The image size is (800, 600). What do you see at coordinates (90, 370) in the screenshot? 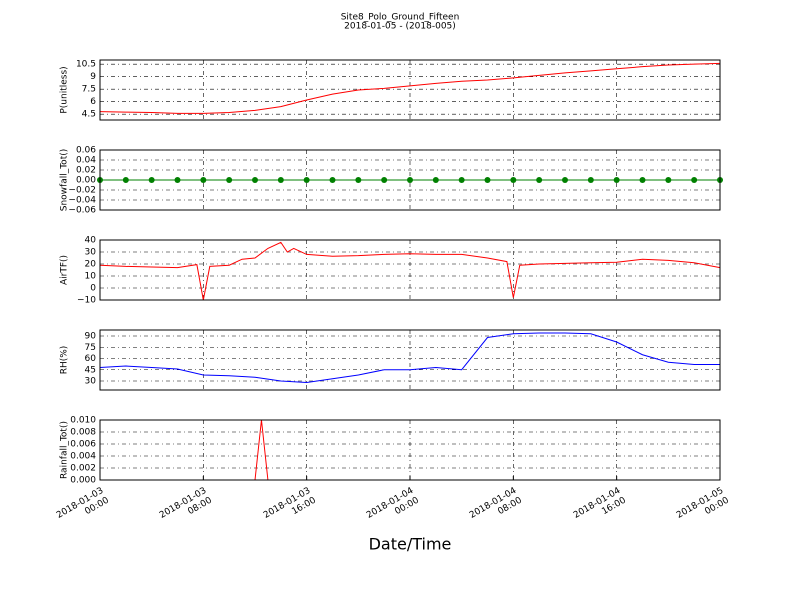
I see `y-tick-label: 45` at bounding box center [90, 370].